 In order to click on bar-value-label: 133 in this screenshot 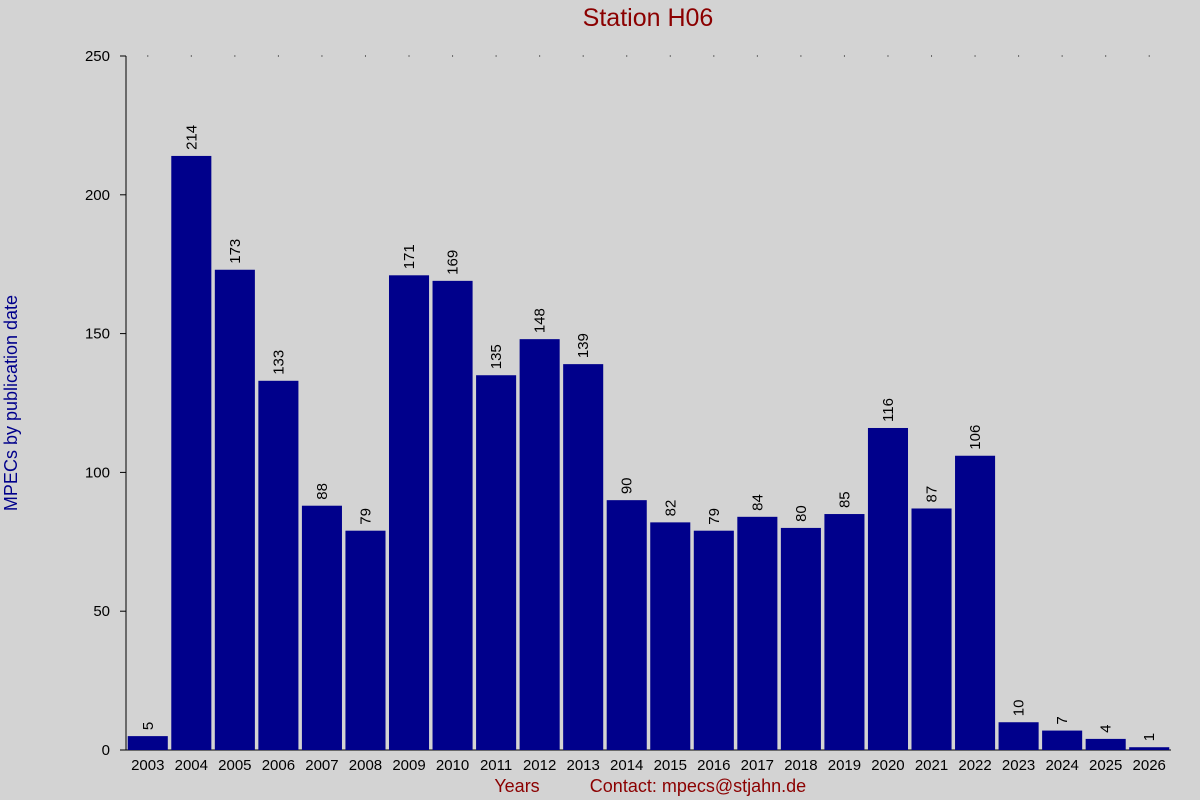, I will do `click(278, 362)`.